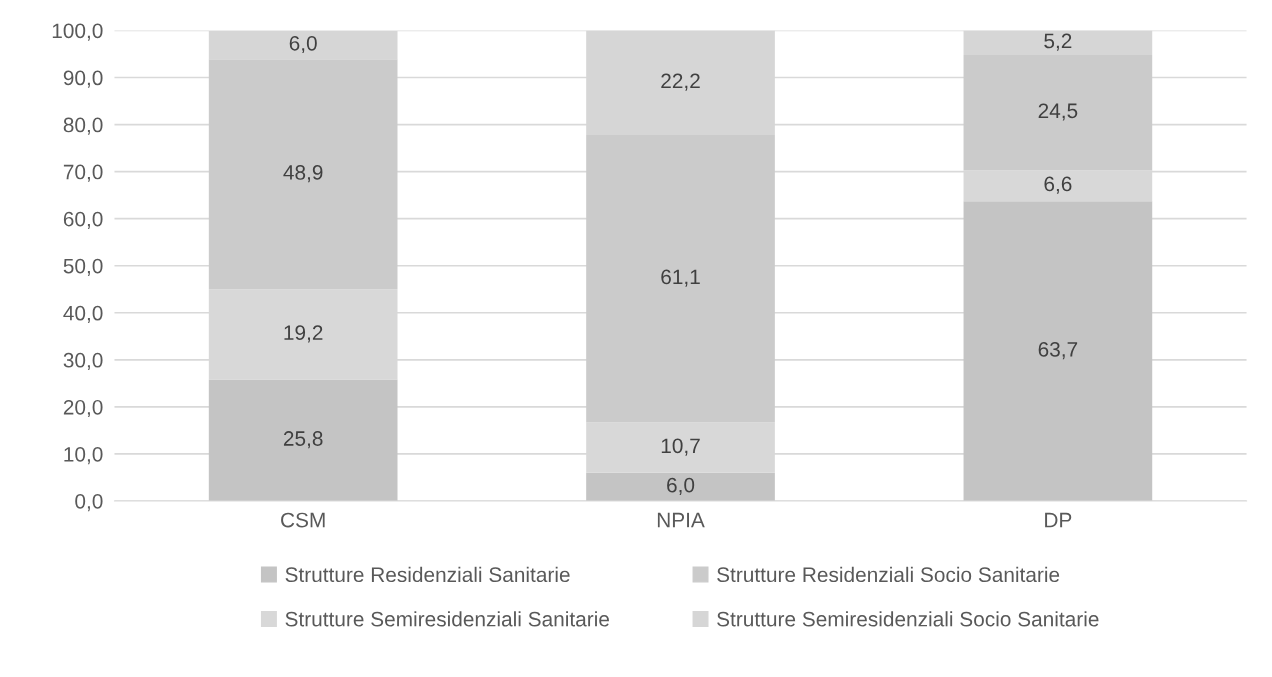 The width and height of the screenshot is (1272, 677). I want to click on y-tick-label: 60,0, so click(83, 220).